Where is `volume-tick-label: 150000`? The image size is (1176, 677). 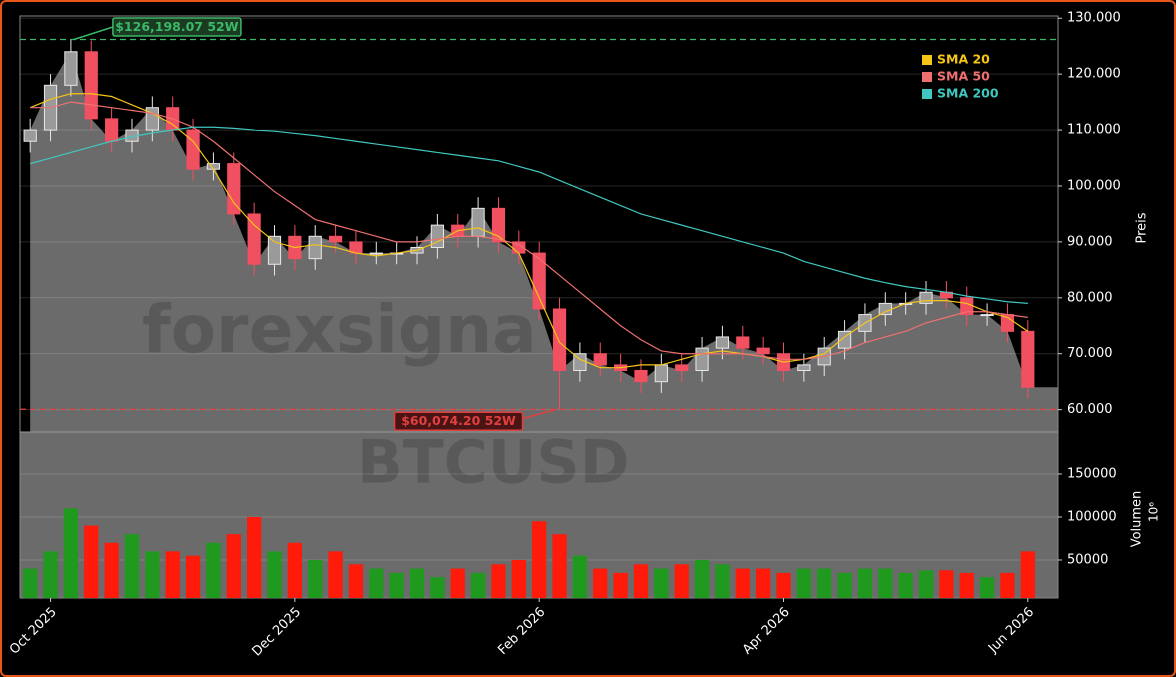
volume-tick-label: 150000 is located at coordinates (1092, 473).